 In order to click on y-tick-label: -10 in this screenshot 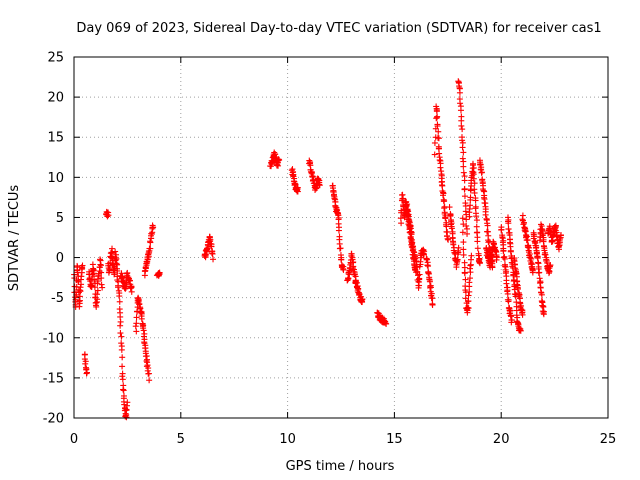, I will do `click(53, 338)`.